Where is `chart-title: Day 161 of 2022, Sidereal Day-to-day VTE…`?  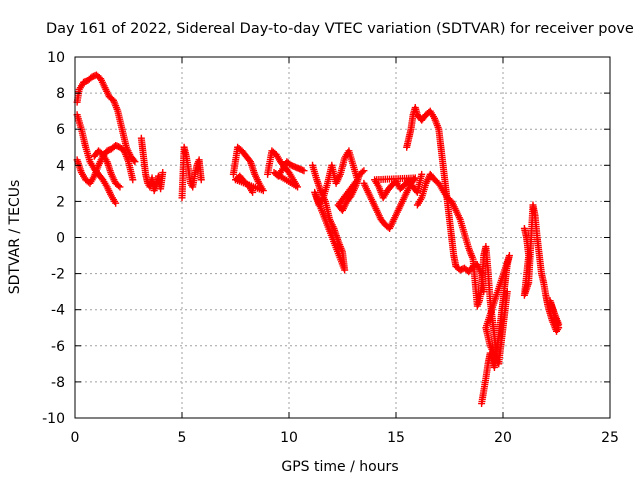
chart-title: Day 161 of 2022, Sidereal Day-to-day VTE… is located at coordinates (340, 29).